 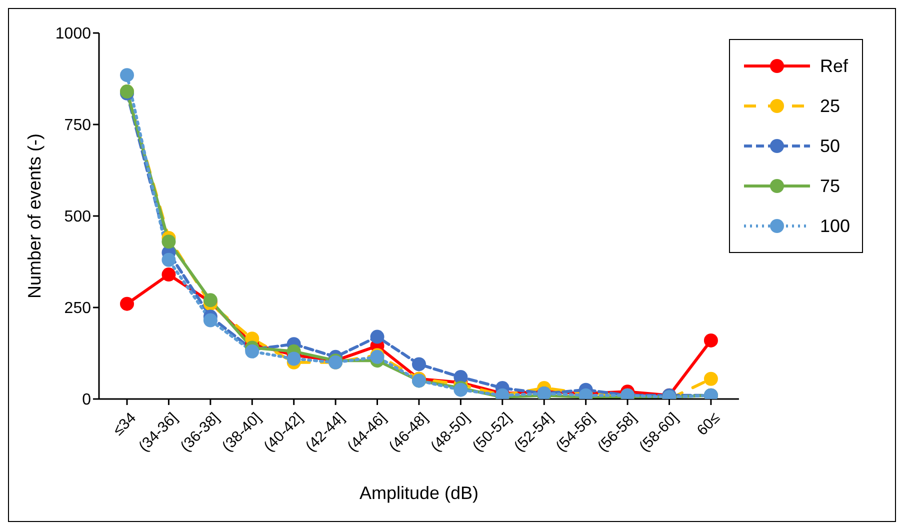 What do you see at coordinates (830, 146) in the screenshot?
I see `legend-label: 50` at bounding box center [830, 146].